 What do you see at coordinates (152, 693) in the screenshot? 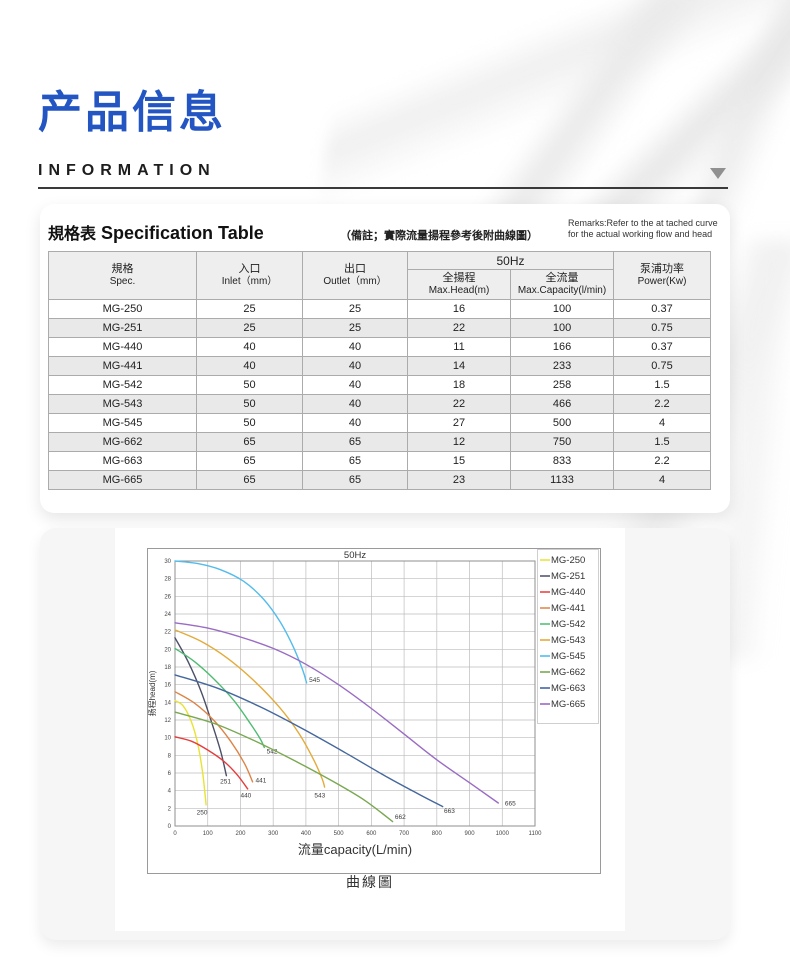
I see `svg-text: 扬程head(m)` at bounding box center [152, 693].